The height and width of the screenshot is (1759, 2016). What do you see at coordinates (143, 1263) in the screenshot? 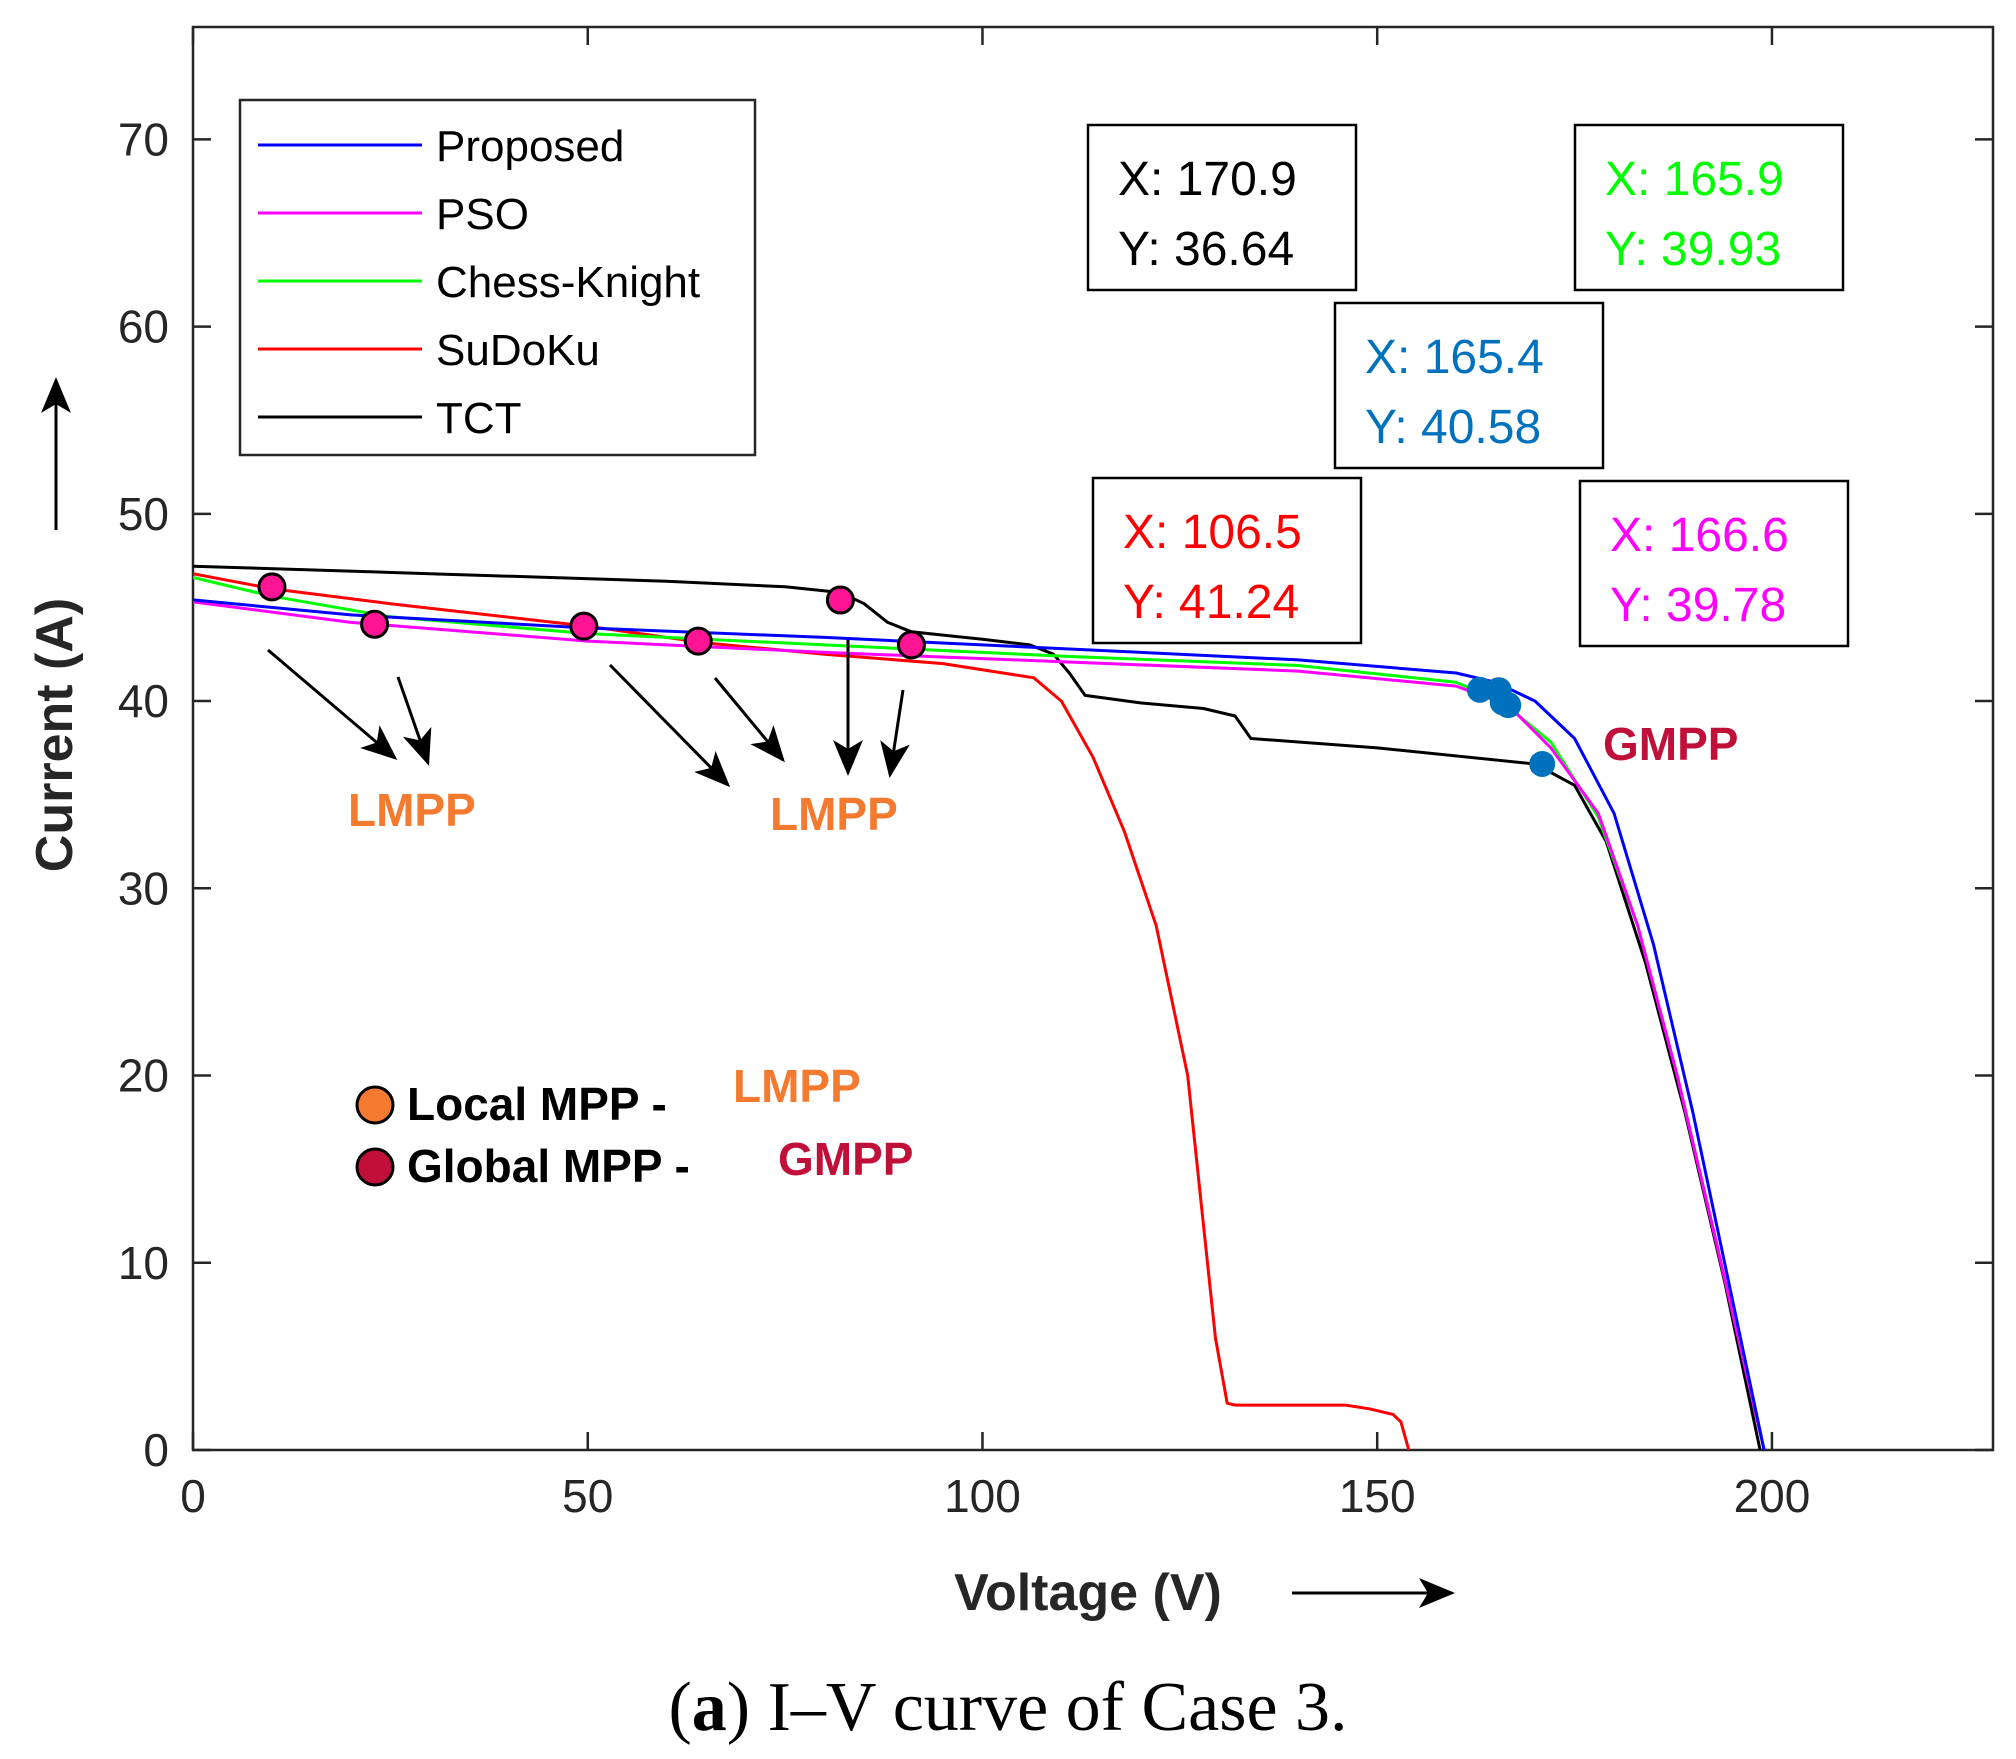
I see `y-tick-label: 10` at bounding box center [143, 1263].